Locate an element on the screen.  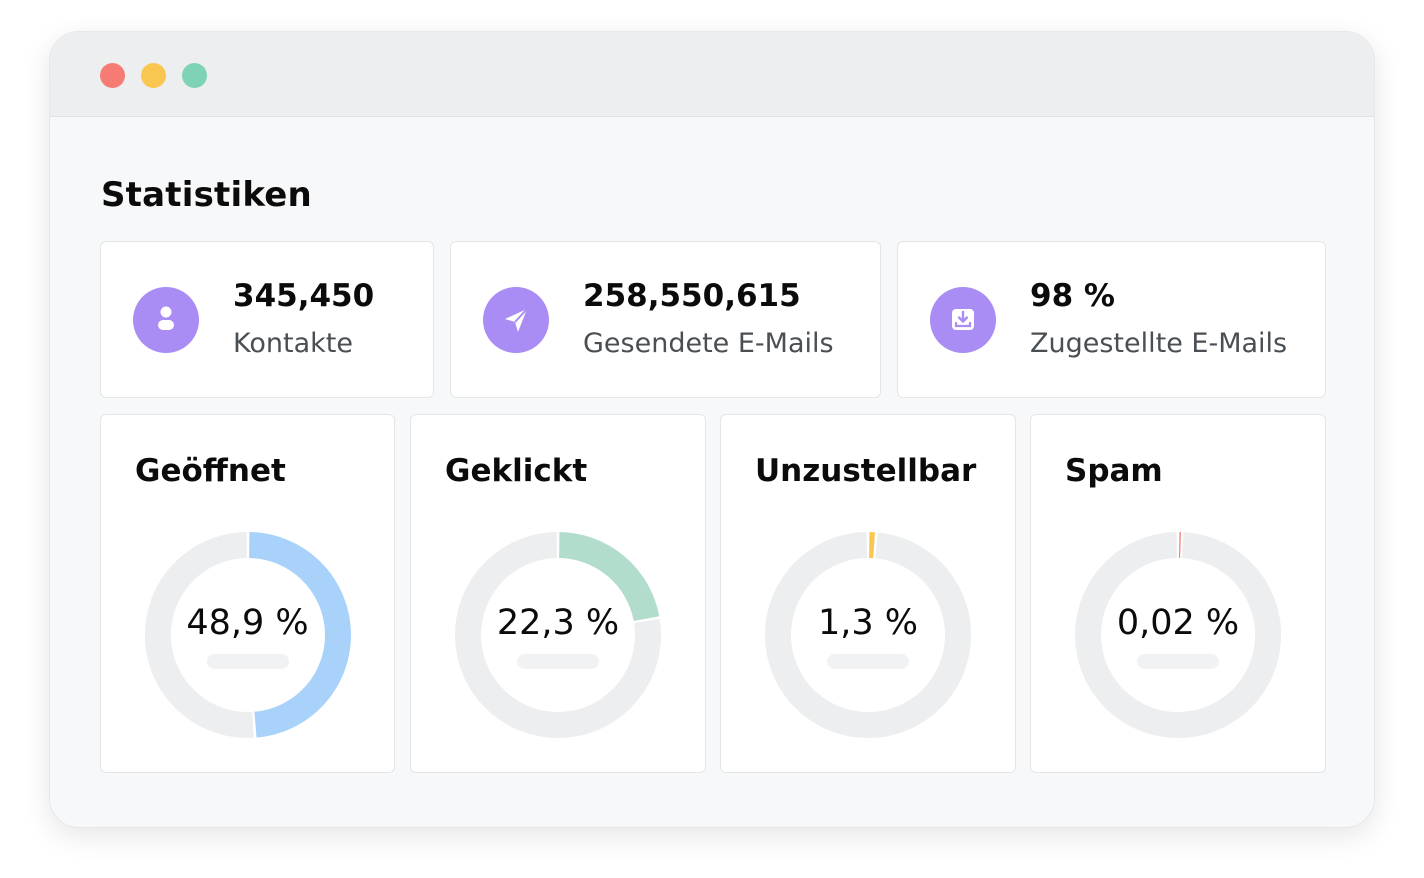
page-title: Statistiken is located at coordinates (206, 195).